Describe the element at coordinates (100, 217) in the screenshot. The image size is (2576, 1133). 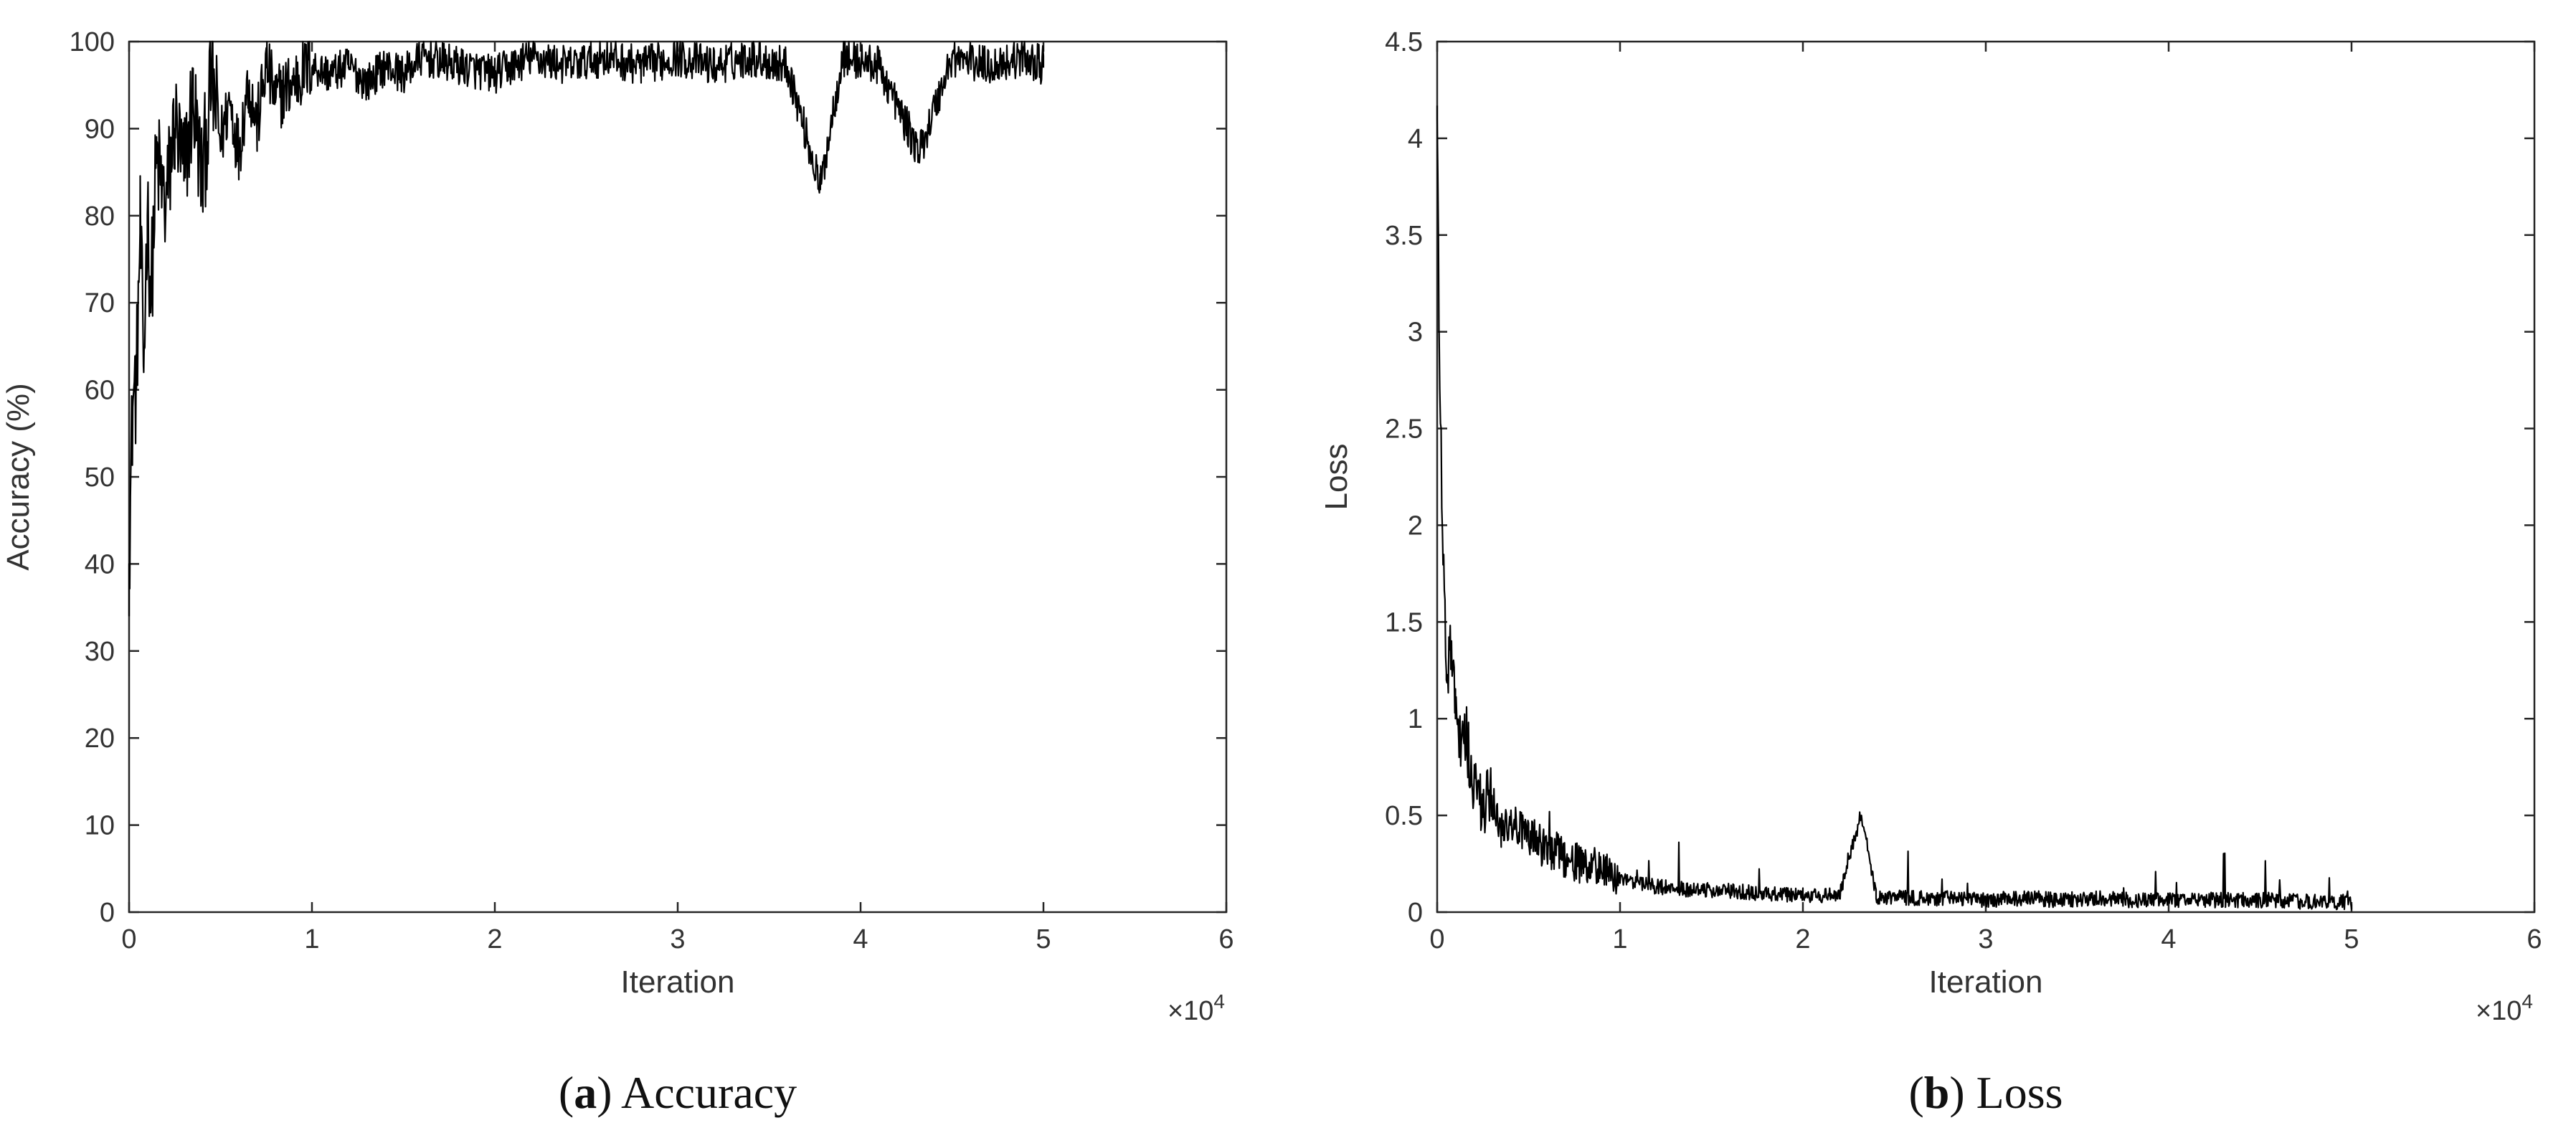
I see `y-tick-label: 80` at that location.